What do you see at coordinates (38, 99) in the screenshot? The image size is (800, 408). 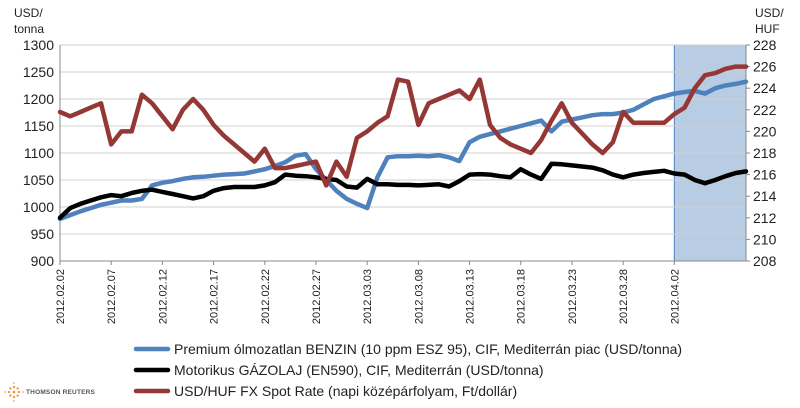 I see `left-tick-label: 1200` at bounding box center [38, 99].